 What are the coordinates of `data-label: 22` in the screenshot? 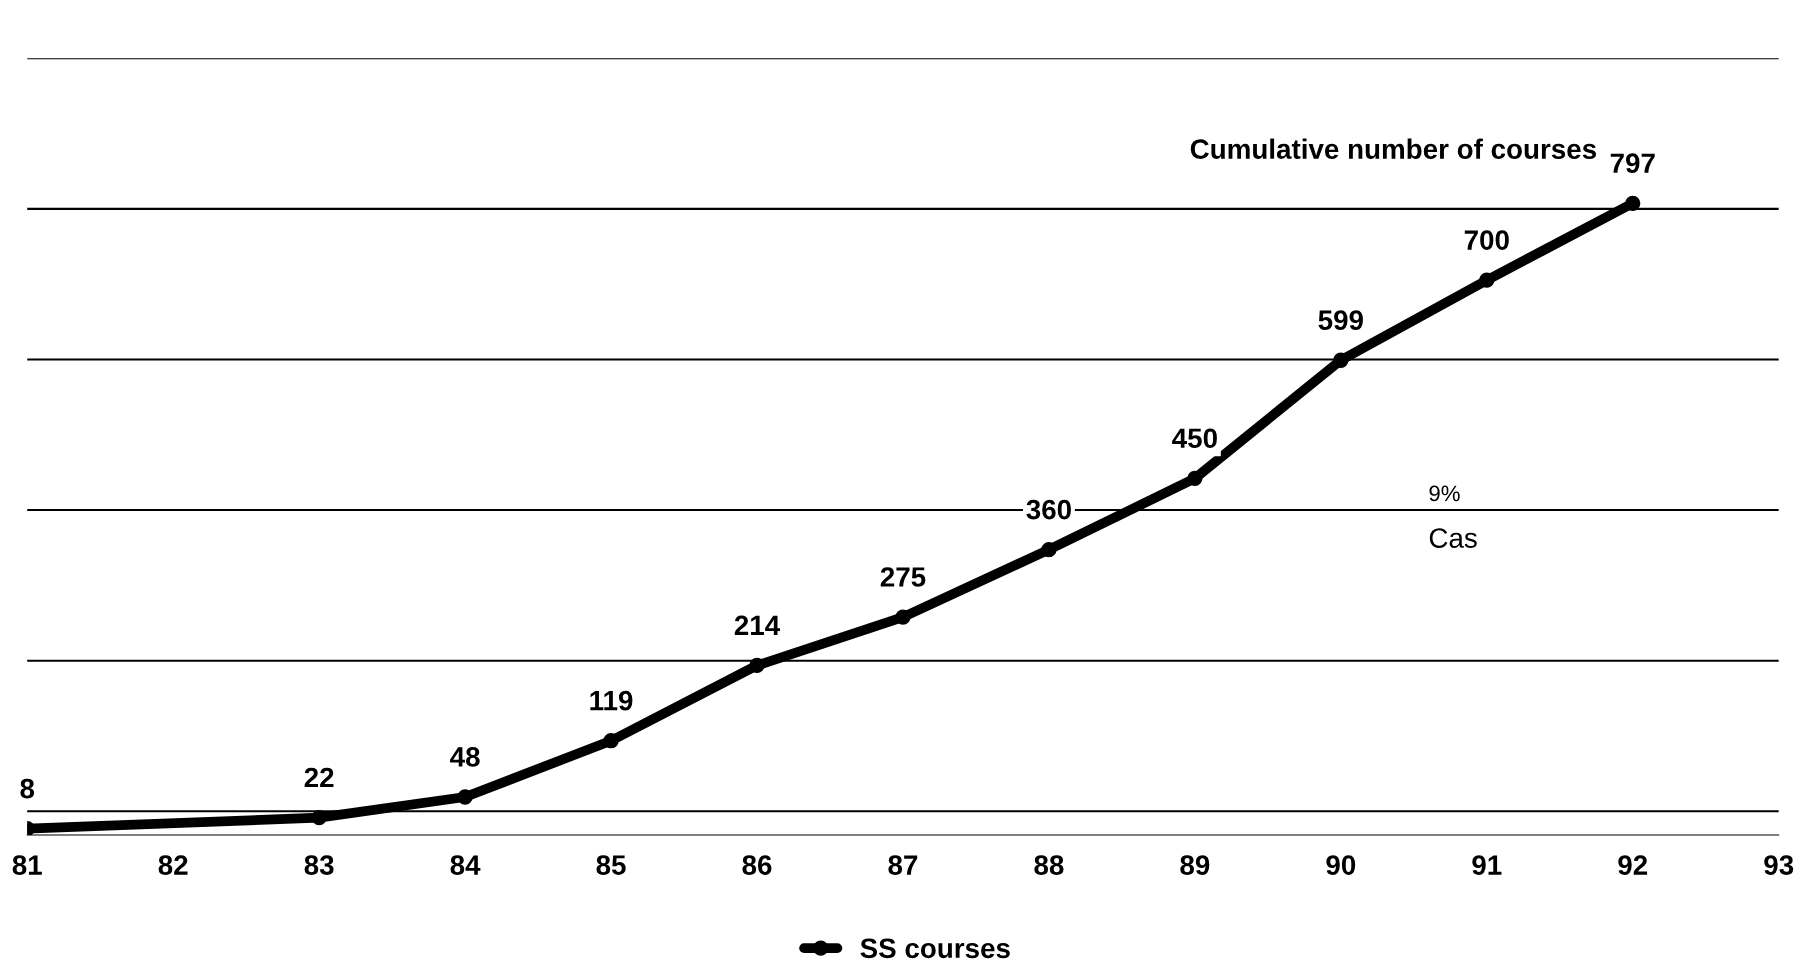 It's located at (319, 777).